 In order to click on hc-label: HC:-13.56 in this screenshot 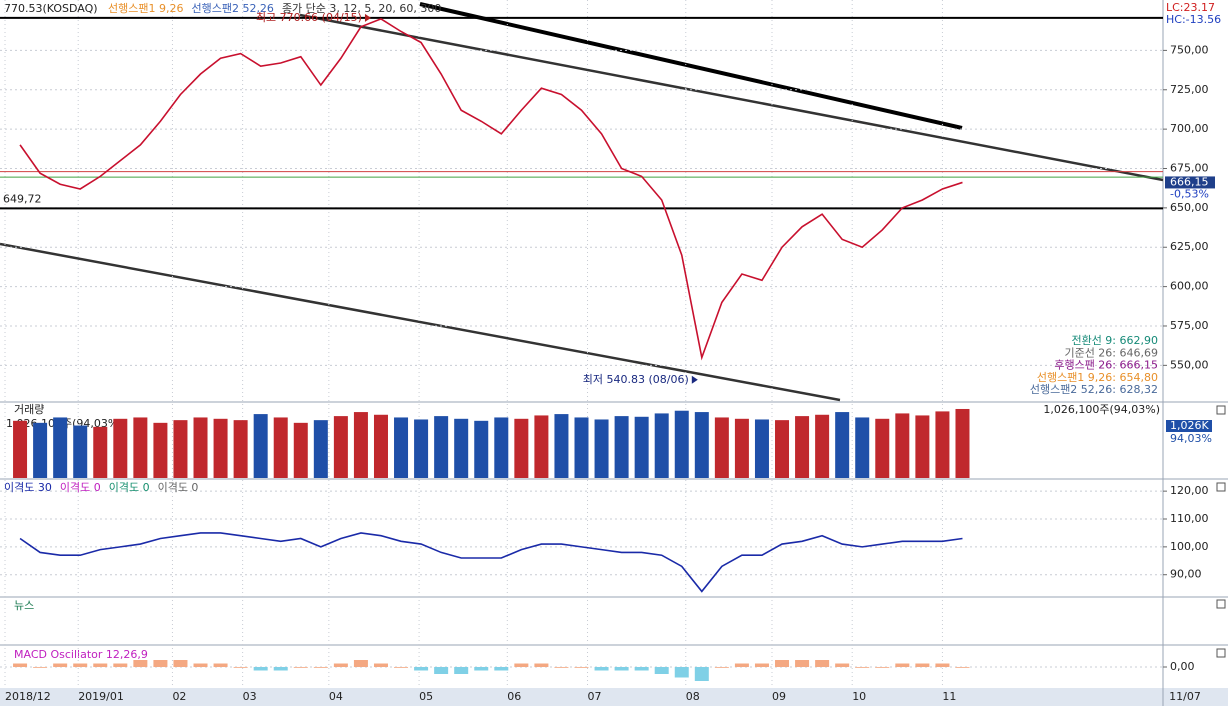, I will do `click(1193, 19)`.